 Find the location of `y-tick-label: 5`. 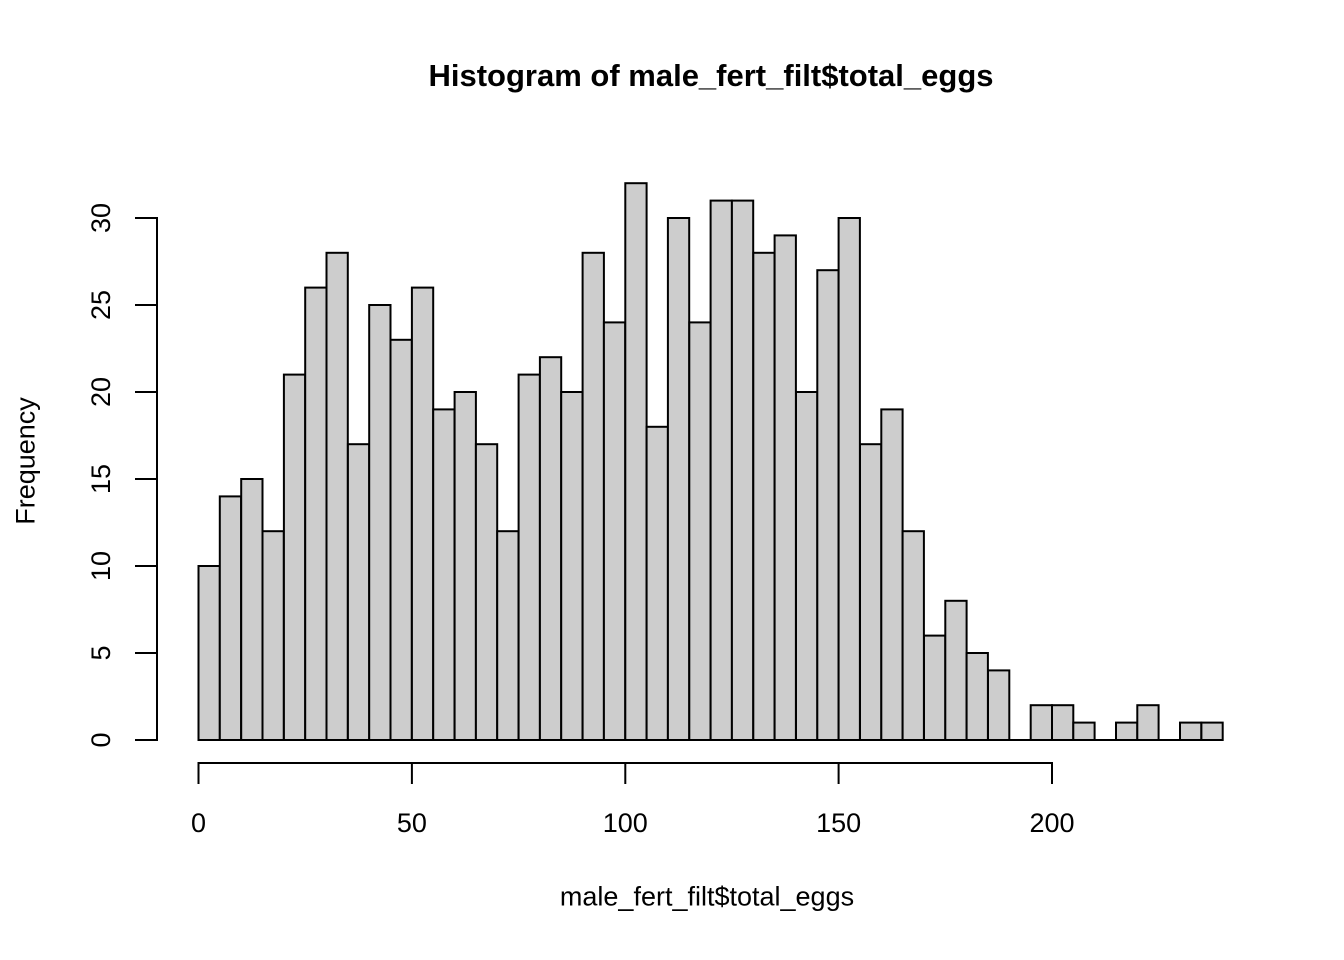

y-tick-label: 5 is located at coordinates (101, 652).